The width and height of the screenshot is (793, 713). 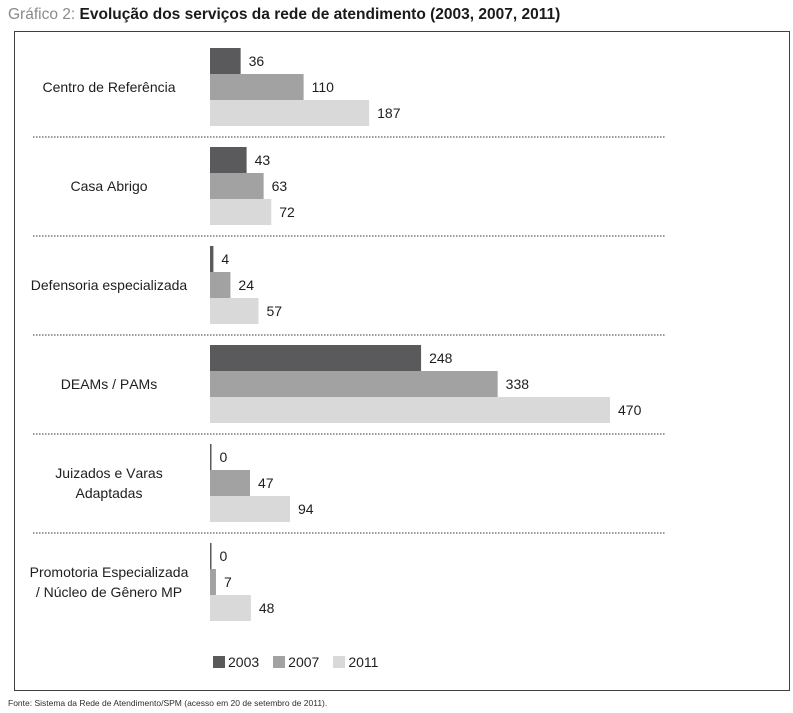 I want to click on legend-label: 2011, so click(x=363, y=662).